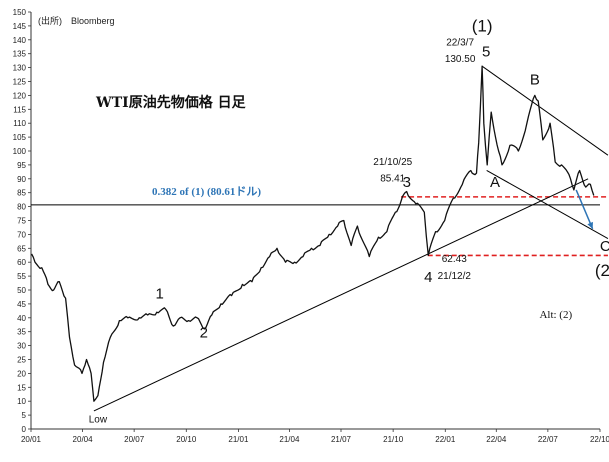 The image size is (609, 462). What do you see at coordinates (547, 205) in the screenshot?
I see `channel-lower-line` at bounding box center [547, 205].